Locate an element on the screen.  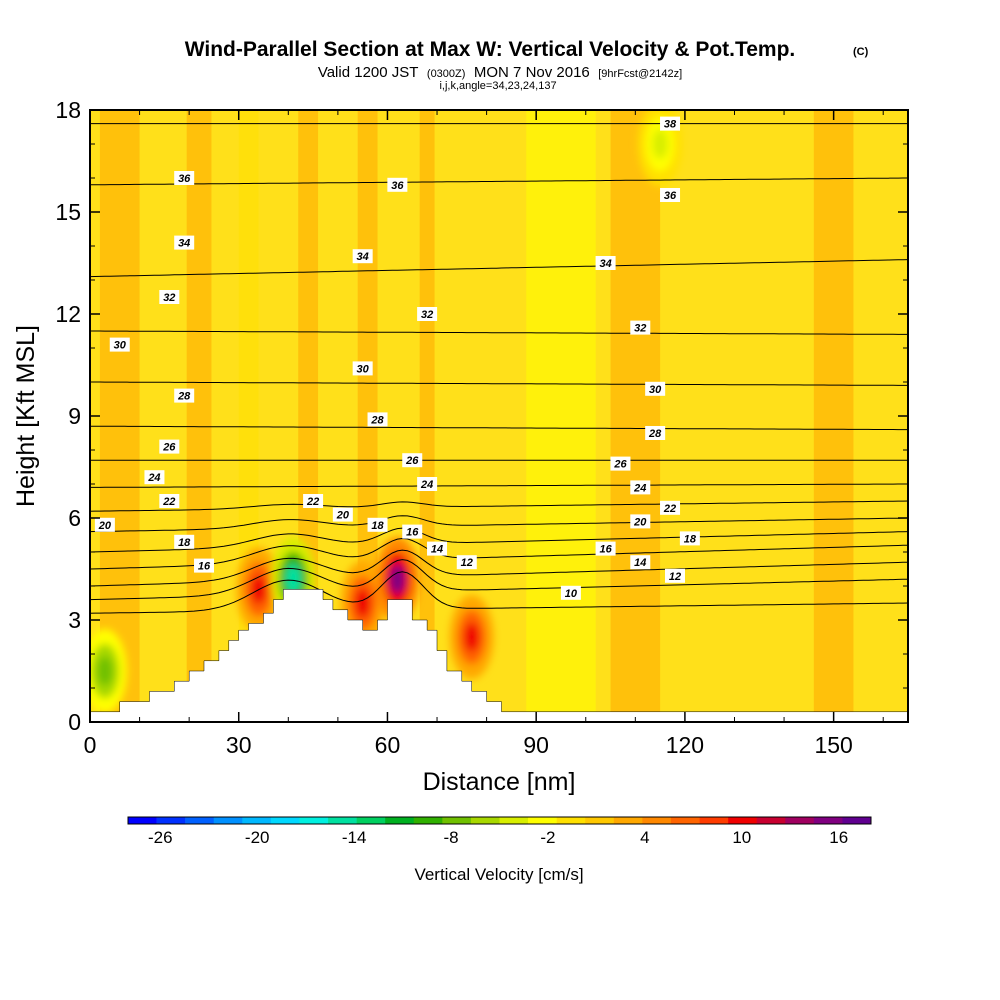
valid-time-label: Valid 1200 JST is located at coordinates (368, 72).